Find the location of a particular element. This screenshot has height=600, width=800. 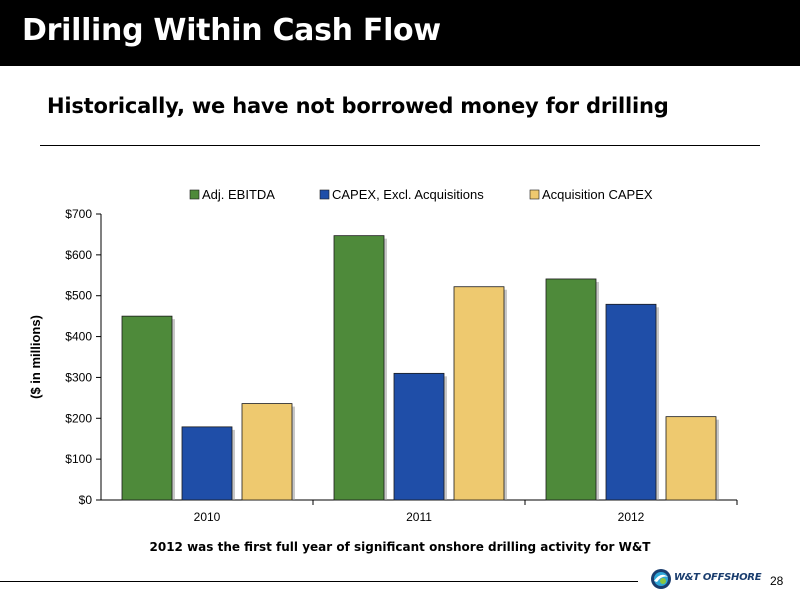

y-tick-label: $700 is located at coordinates (78, 214).